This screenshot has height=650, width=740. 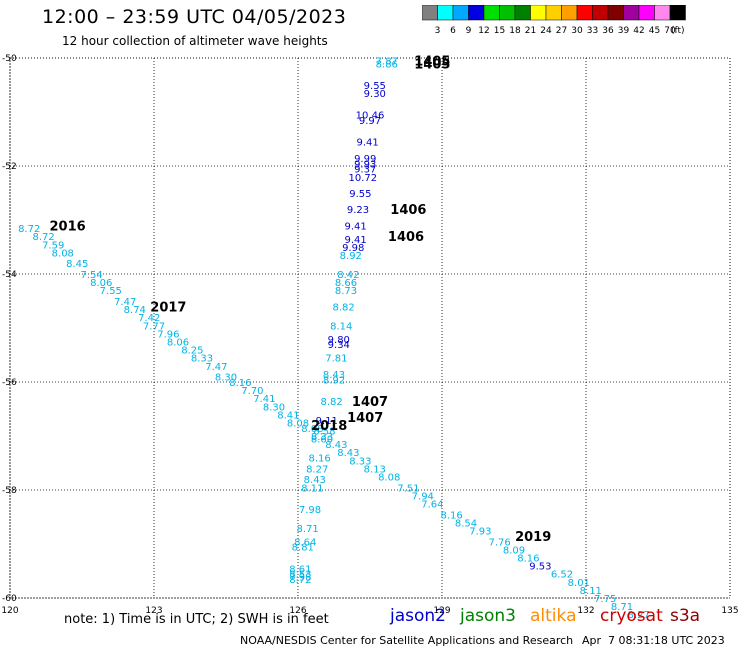 What do you see at coordinates (438, 31) in the screenshot?
I see `legend-tick-label: 3` at bounding box center [438, 31].